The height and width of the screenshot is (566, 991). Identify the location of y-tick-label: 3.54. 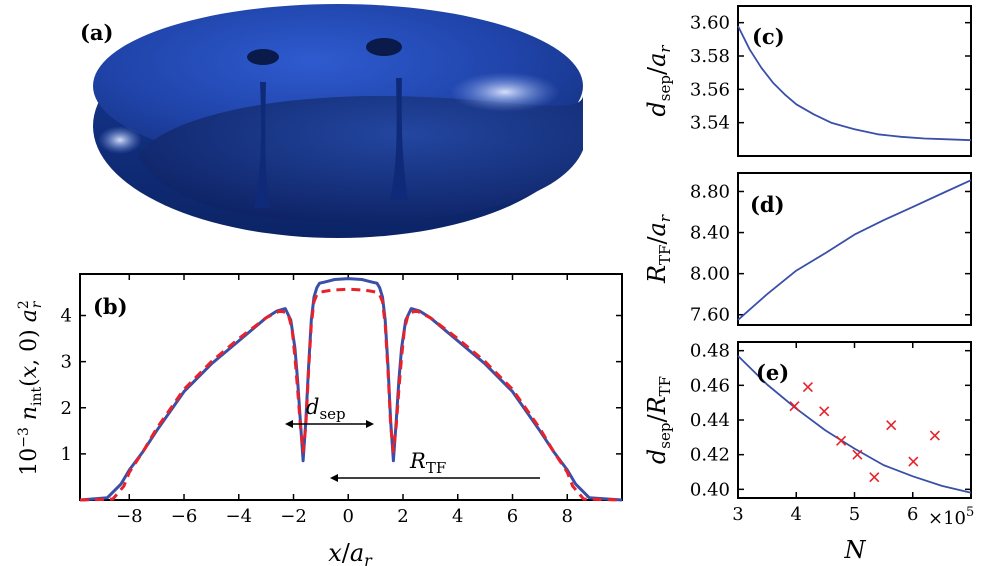
(710, 123).